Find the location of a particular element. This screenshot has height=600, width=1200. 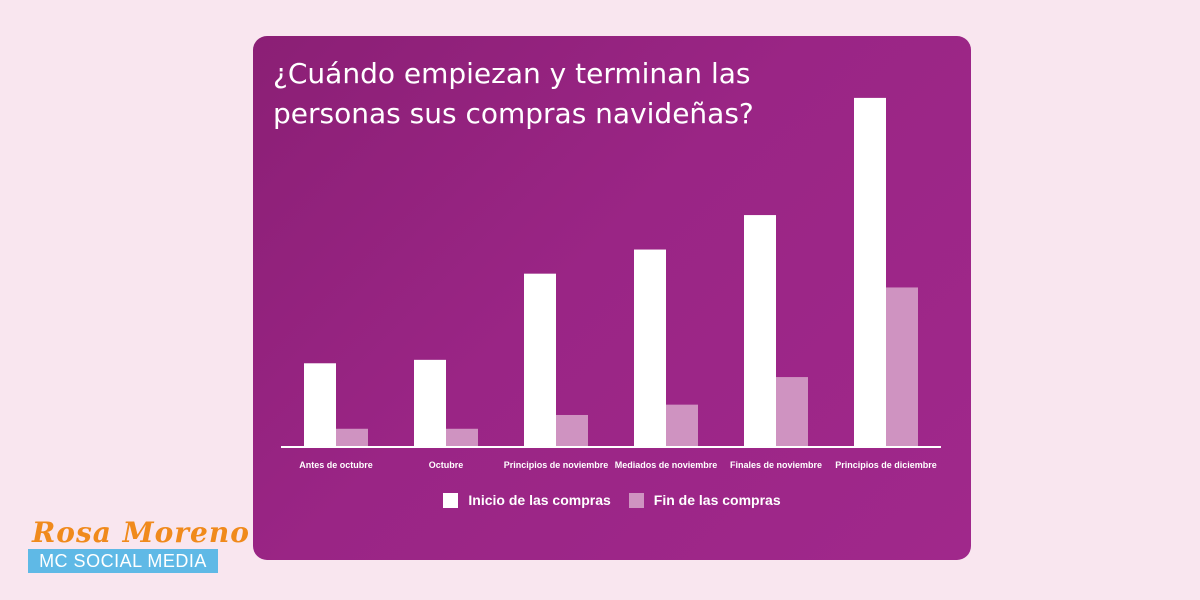

brand-name: Rosa Moreno is located at coordinates (141, 532).